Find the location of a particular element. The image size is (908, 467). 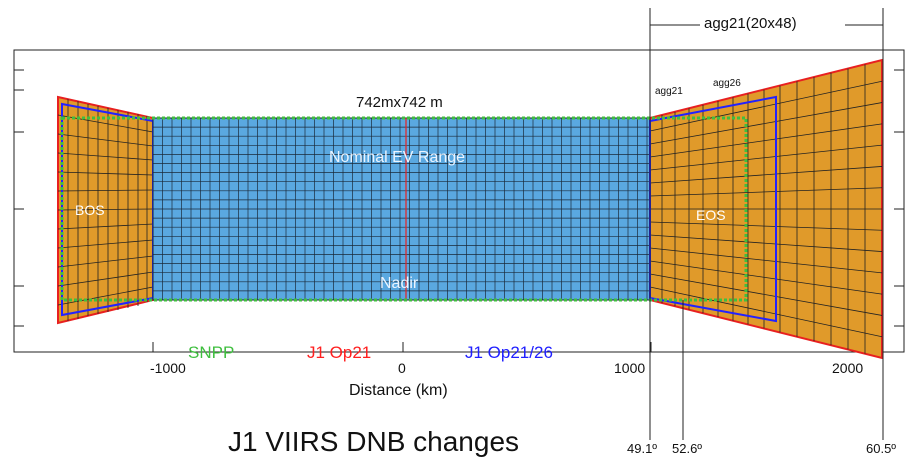

nadir-label: Nadir is located at coordinates (399, 283).